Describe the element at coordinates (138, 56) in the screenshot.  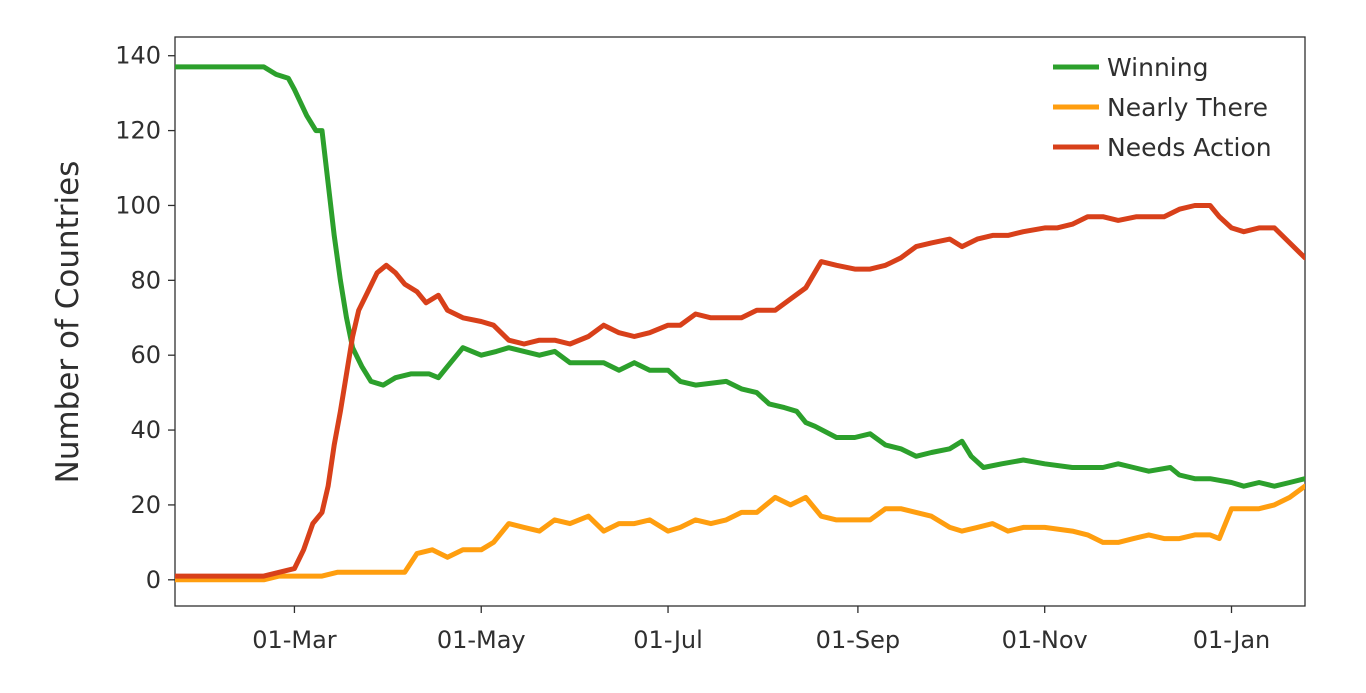
I see `y-tick-label: 140` at that location.